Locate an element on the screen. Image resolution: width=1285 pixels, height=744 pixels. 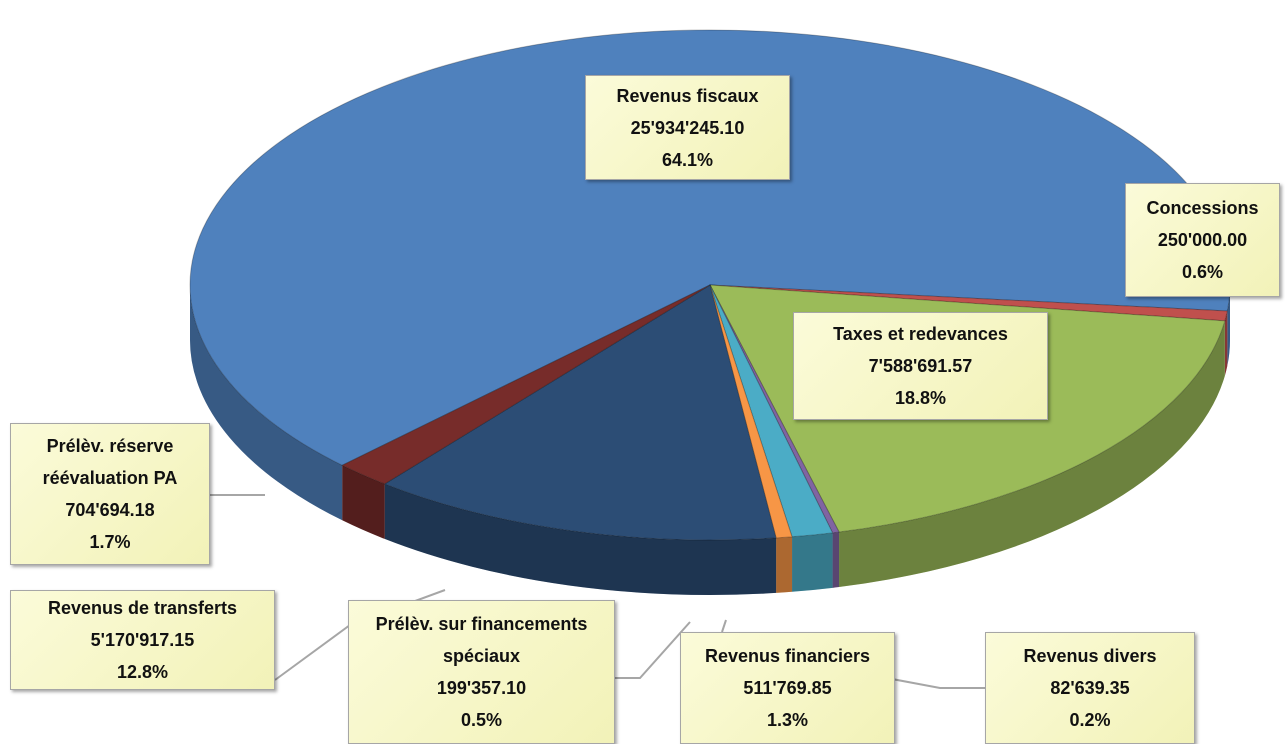
data-label: Revenus de transferts 5'170'917.15 12.8% is located at coordinates (142, 640).